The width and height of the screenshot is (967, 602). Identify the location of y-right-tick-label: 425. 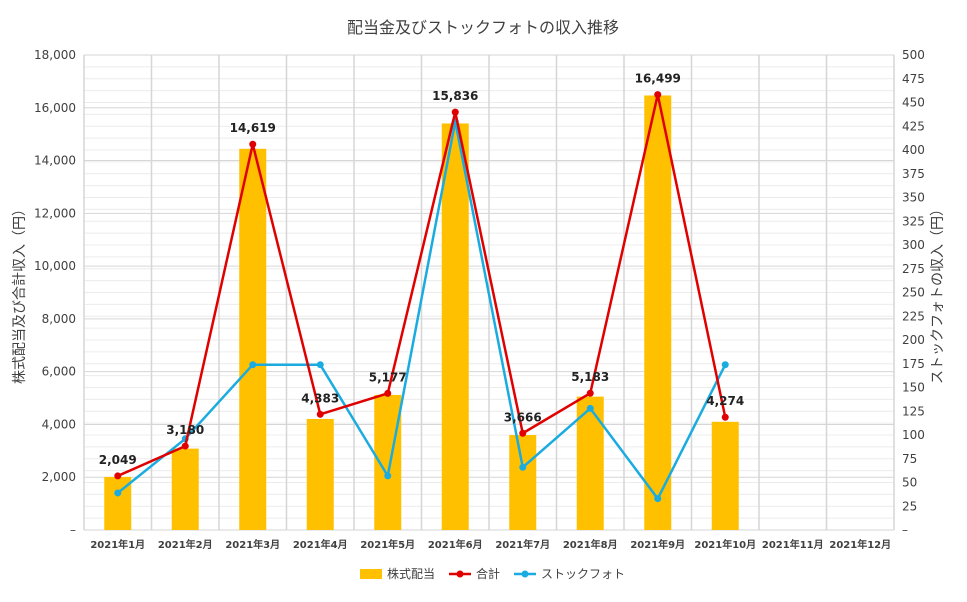
(913, 126).